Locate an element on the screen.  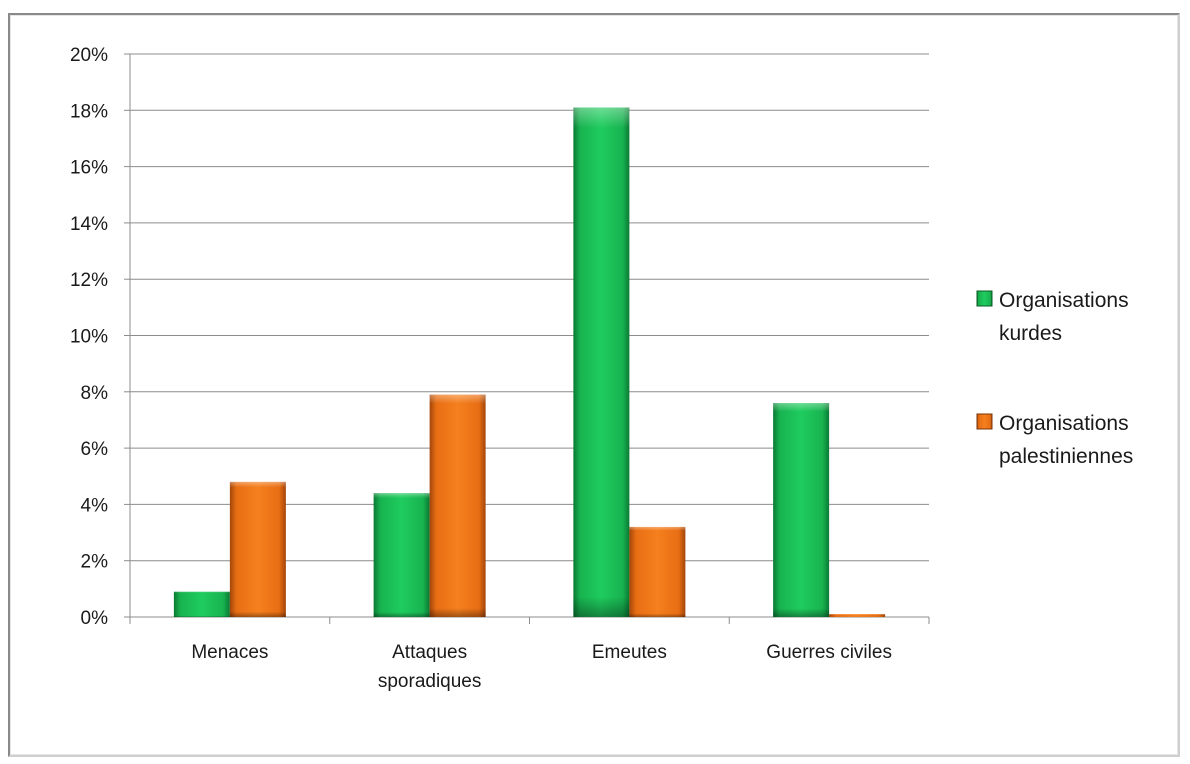
y-tick-label: 16% is located at coordinates (89, 168).